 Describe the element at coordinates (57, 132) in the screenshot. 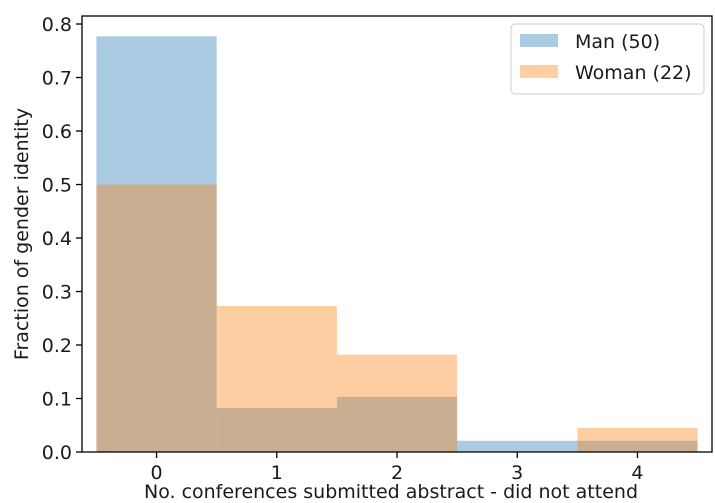

I see `y-tick-label: 0.6` at that location.